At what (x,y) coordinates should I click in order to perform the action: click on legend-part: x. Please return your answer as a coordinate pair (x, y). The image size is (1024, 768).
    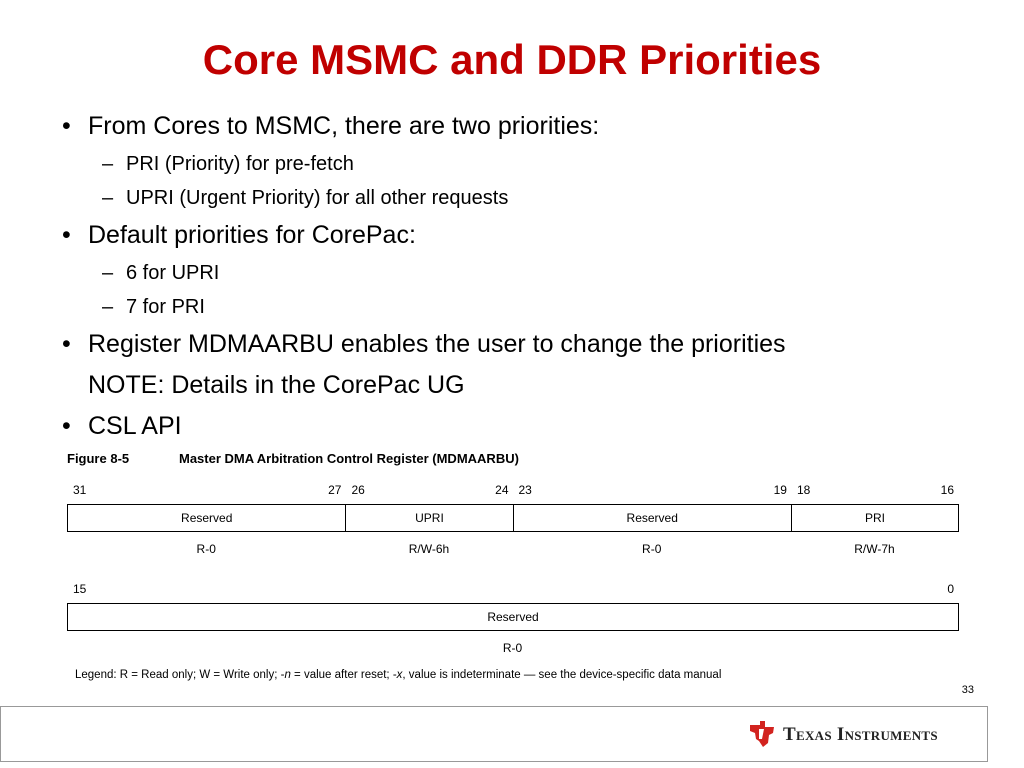
    Looking at the image, I should click on (399, 675).